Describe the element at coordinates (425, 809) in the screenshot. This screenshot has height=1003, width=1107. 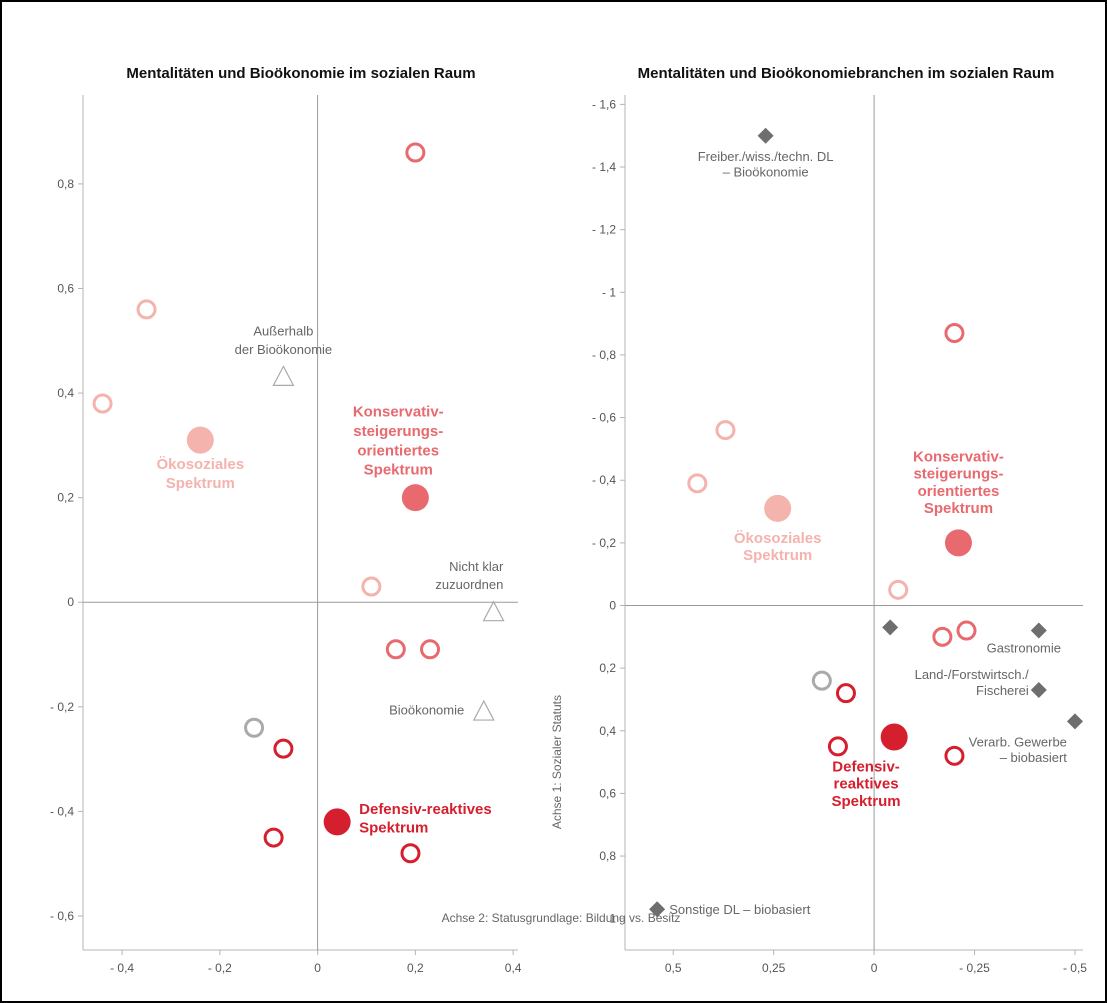
I see `annotation-label: Defensiv-reaktives` at that location.